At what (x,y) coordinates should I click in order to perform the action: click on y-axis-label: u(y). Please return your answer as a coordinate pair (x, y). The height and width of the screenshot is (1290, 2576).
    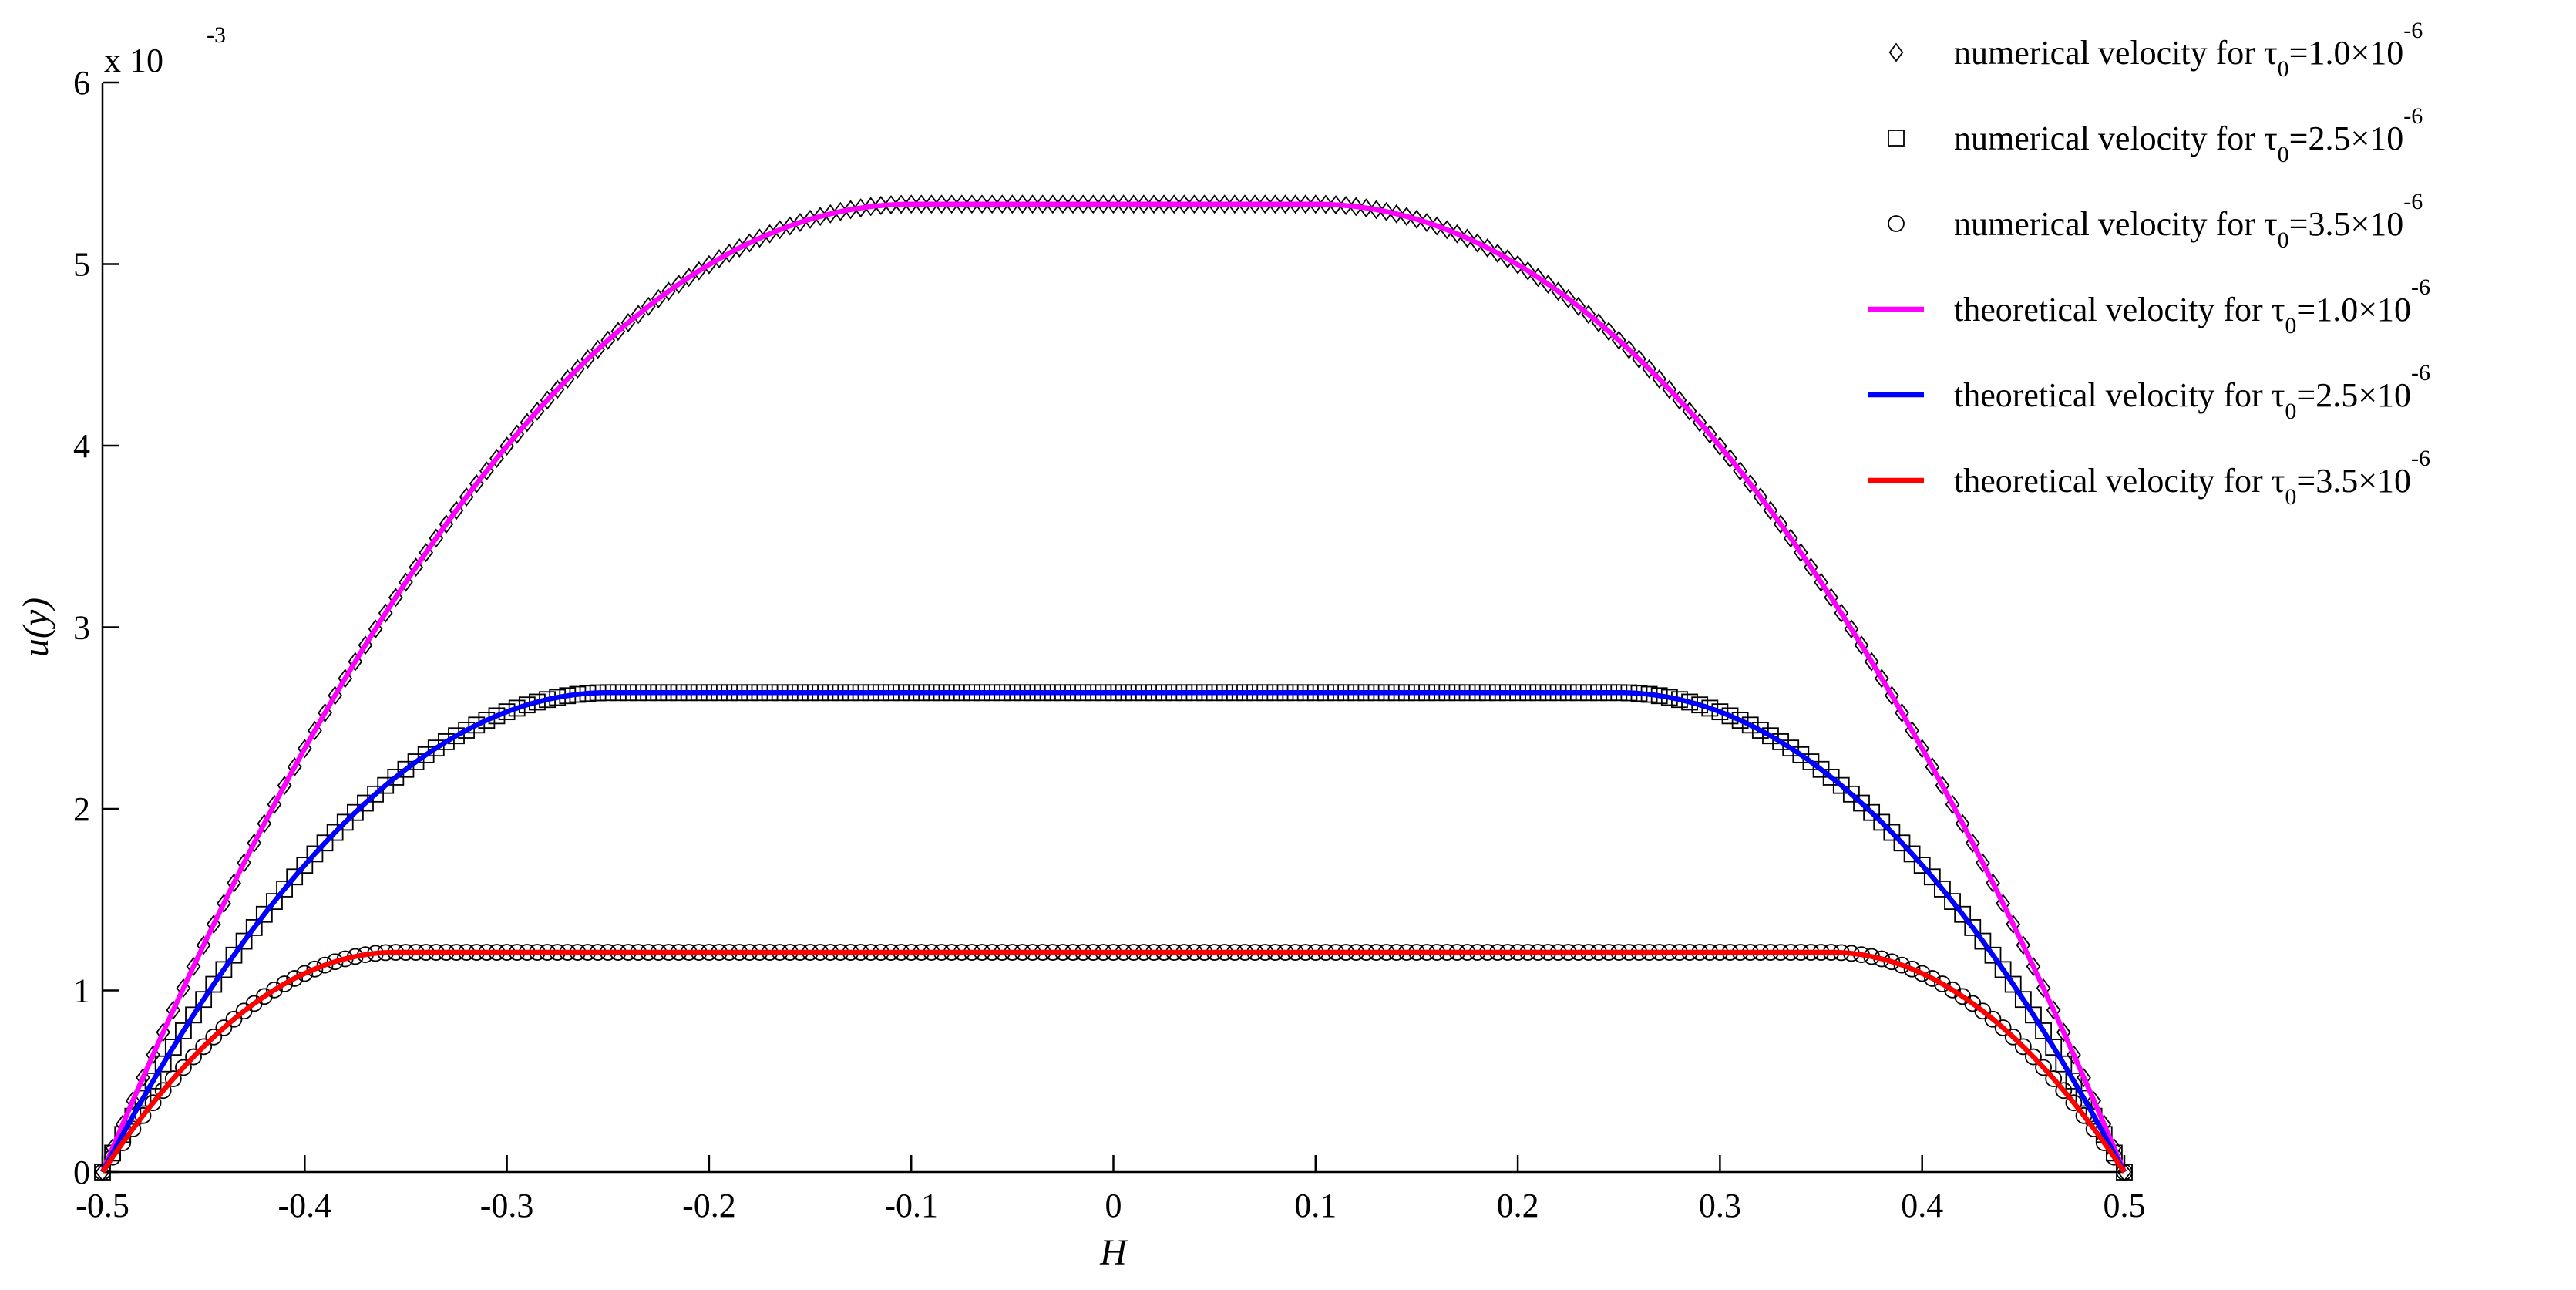
    Looking at the image, I should click on (35, 627).